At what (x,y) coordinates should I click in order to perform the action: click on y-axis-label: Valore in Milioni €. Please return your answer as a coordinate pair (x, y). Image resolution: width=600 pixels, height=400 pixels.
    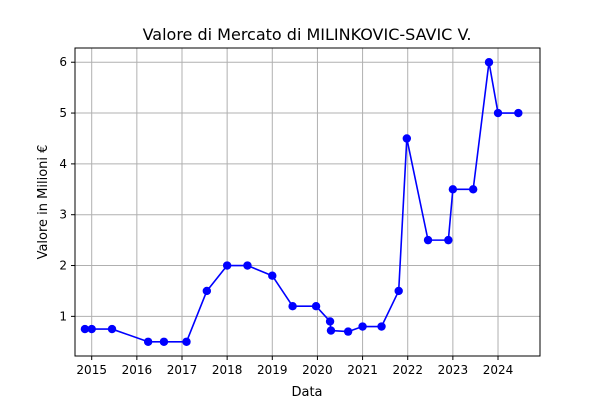
    Looking at the image, I should click on (43, 202).